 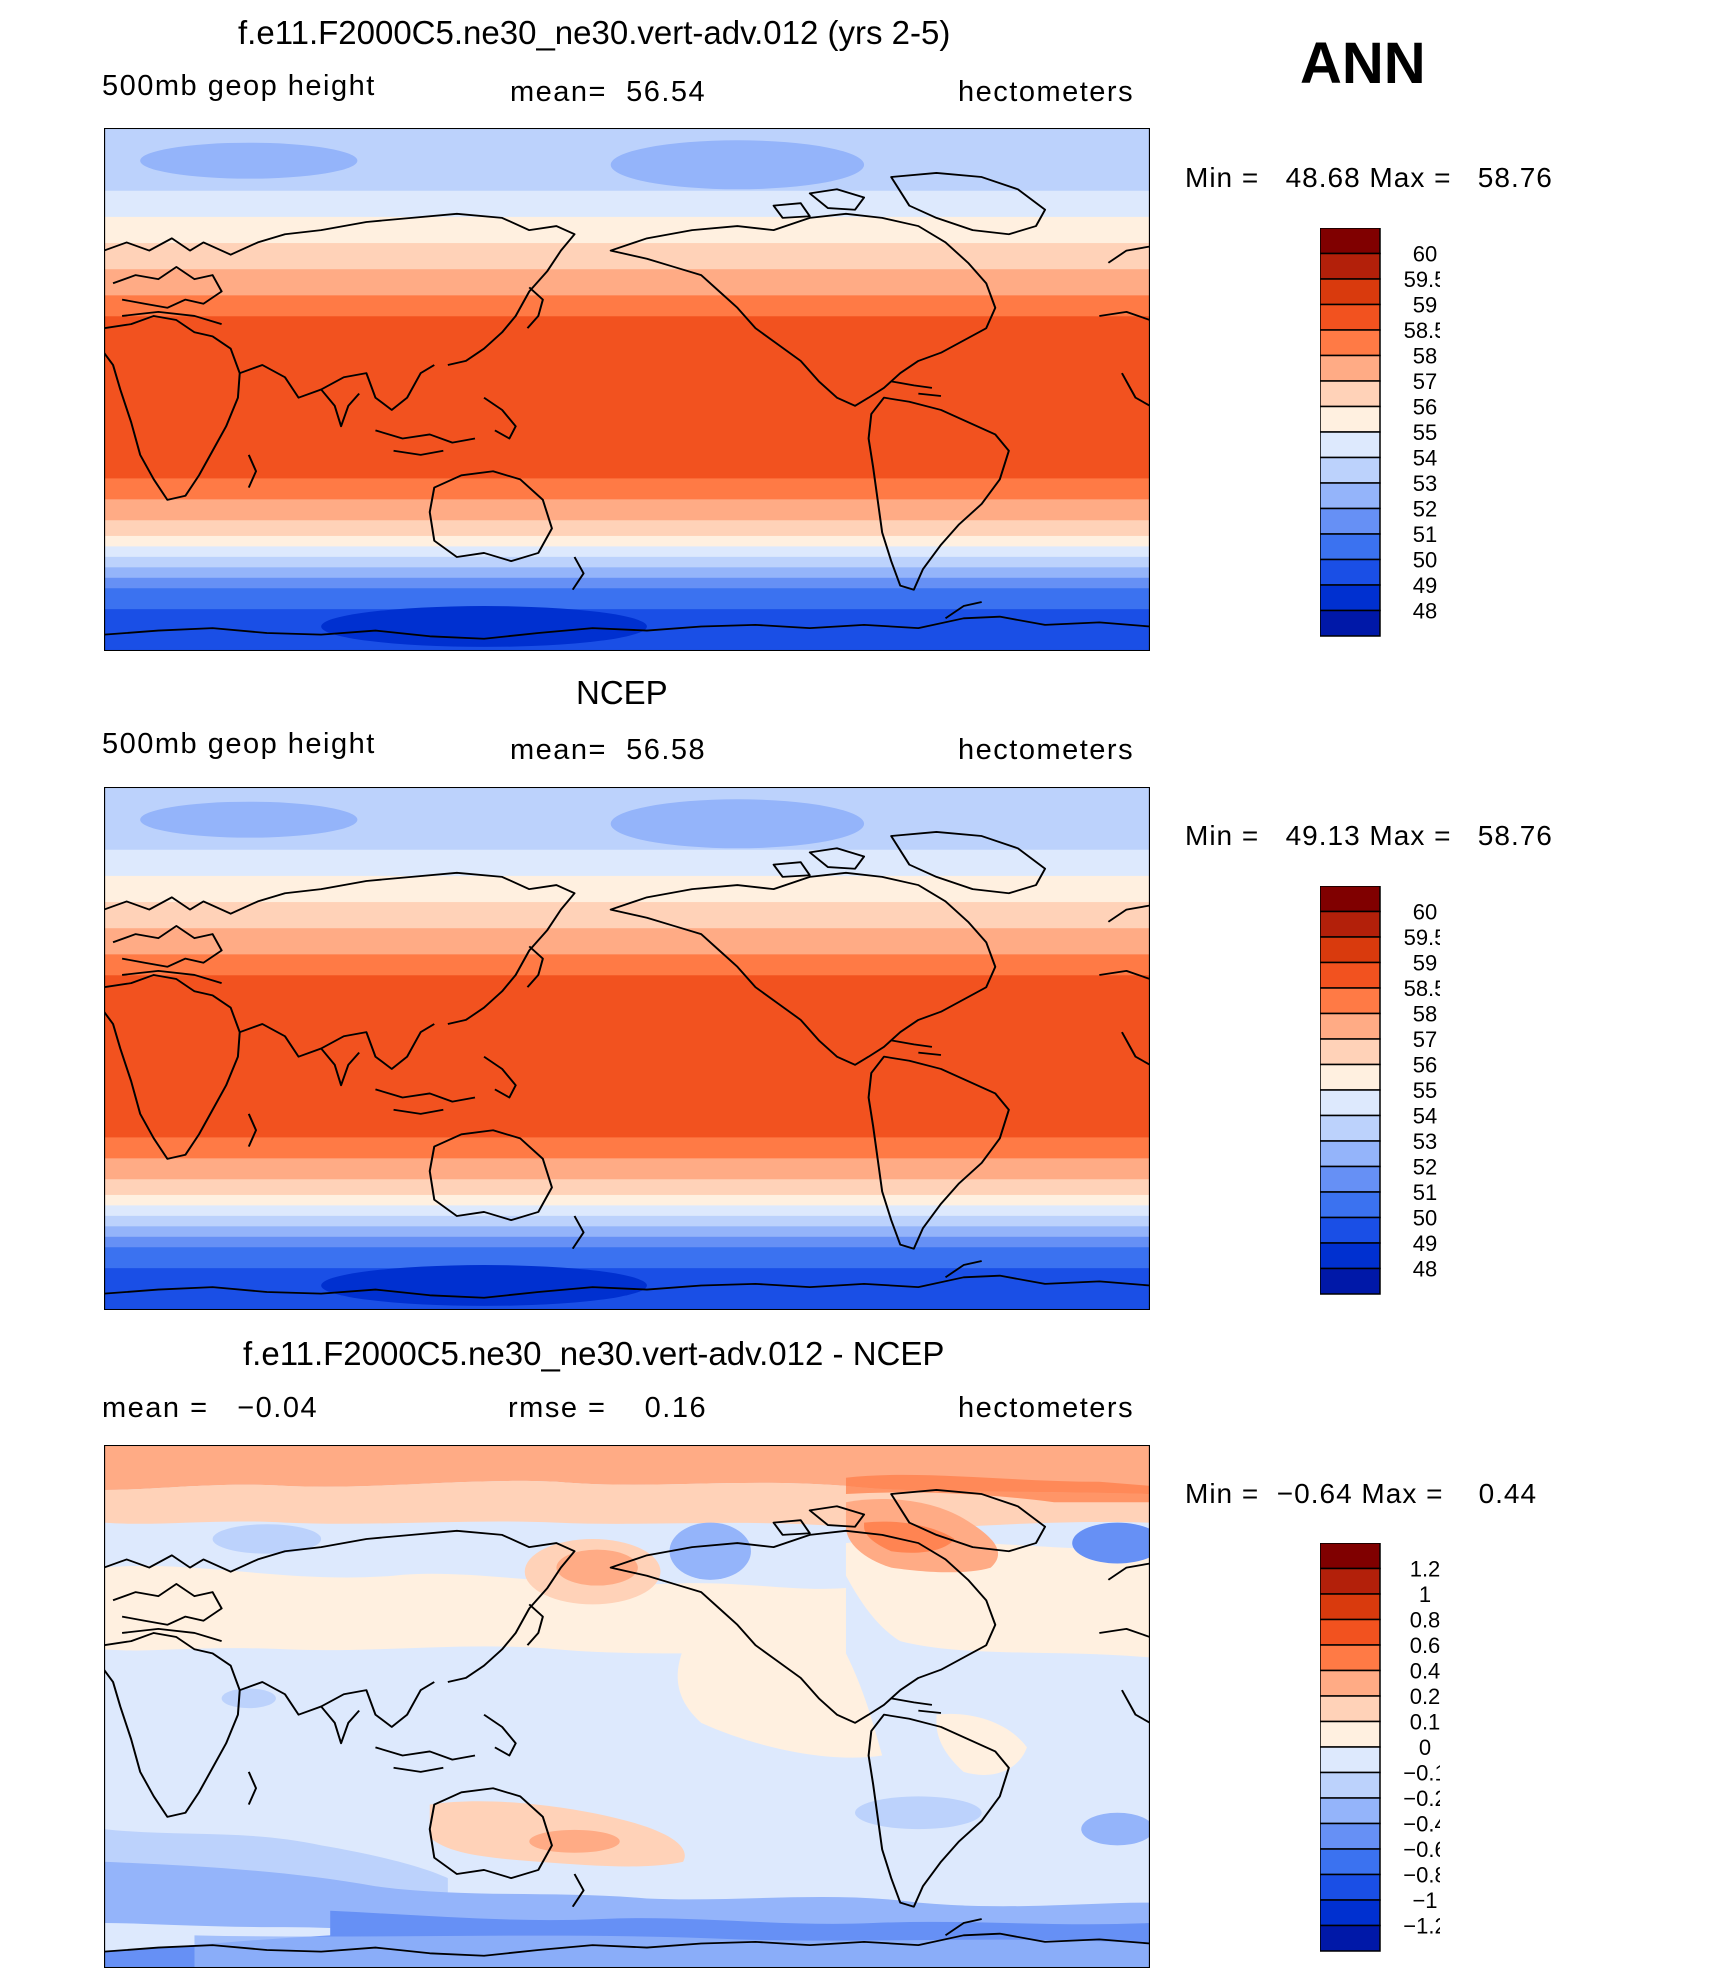 What do you see at coordinates (1363, 63) in the screenshot?
I see `season-label: ANN` at bounding box center [1363, 63].